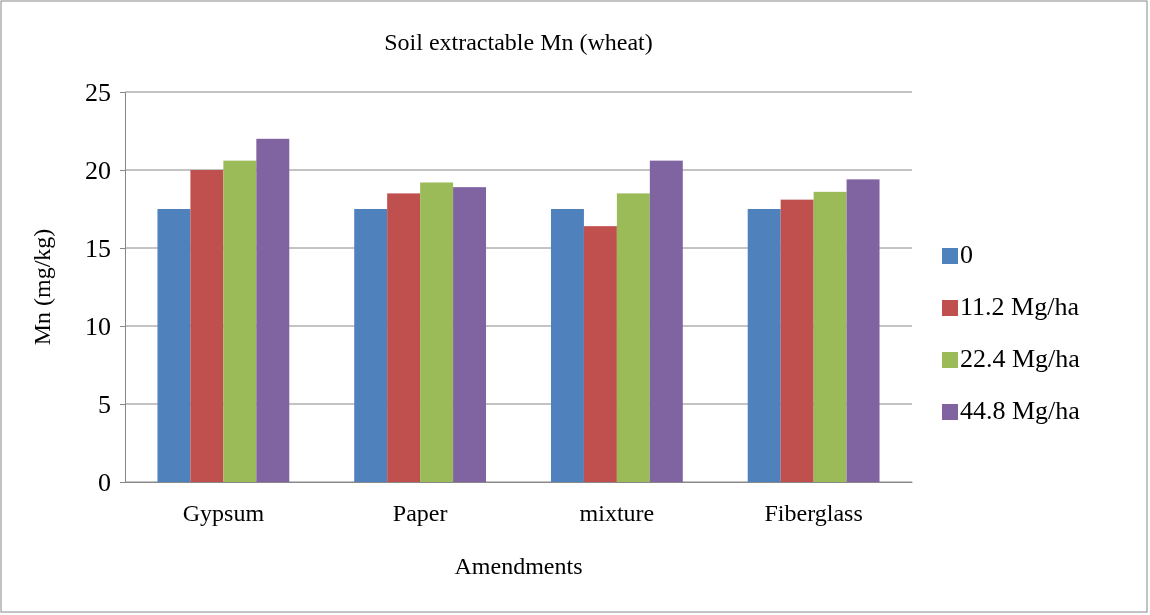 The image size is (1150, 615). What do you see at coordinates (98, 92) in the screenshot?
I see `y-tick-label: 25` at bounding box center [98, 92].